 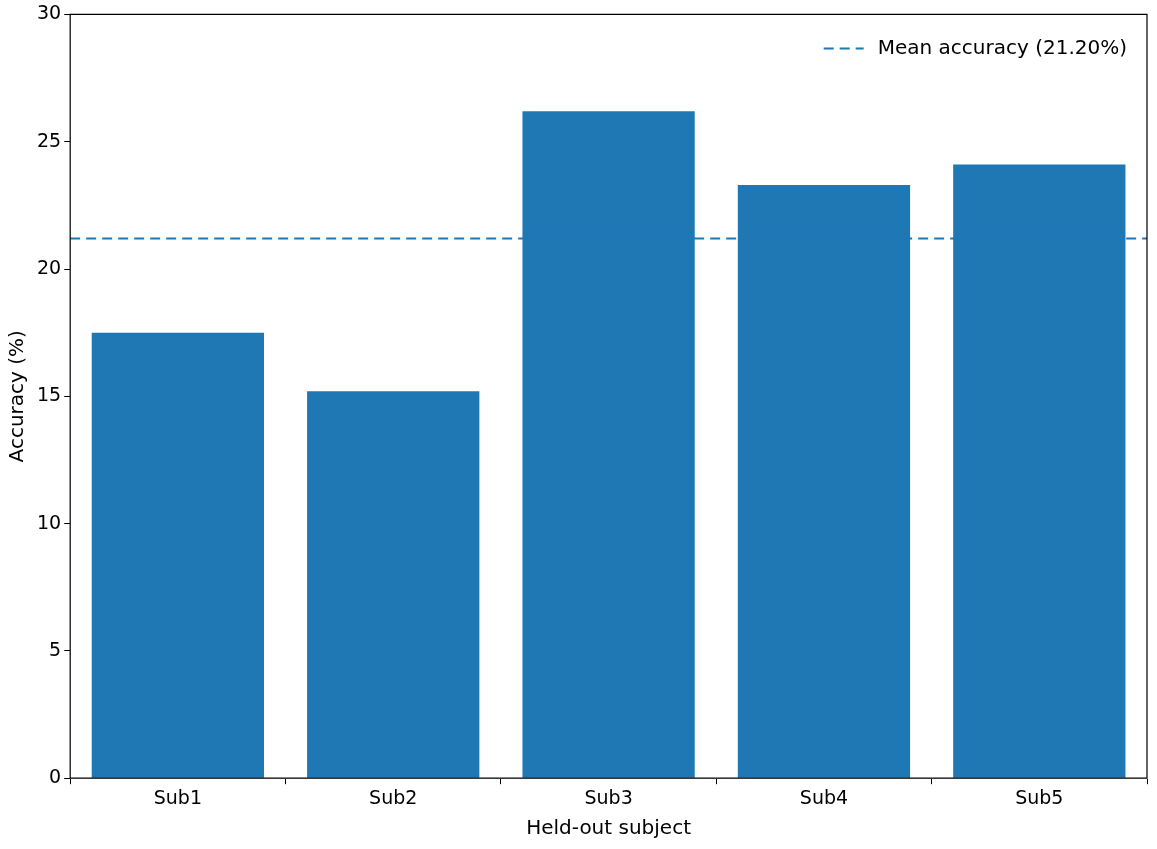 I want to click on x-tick-label: Sub4, so click(x=824, y=796).